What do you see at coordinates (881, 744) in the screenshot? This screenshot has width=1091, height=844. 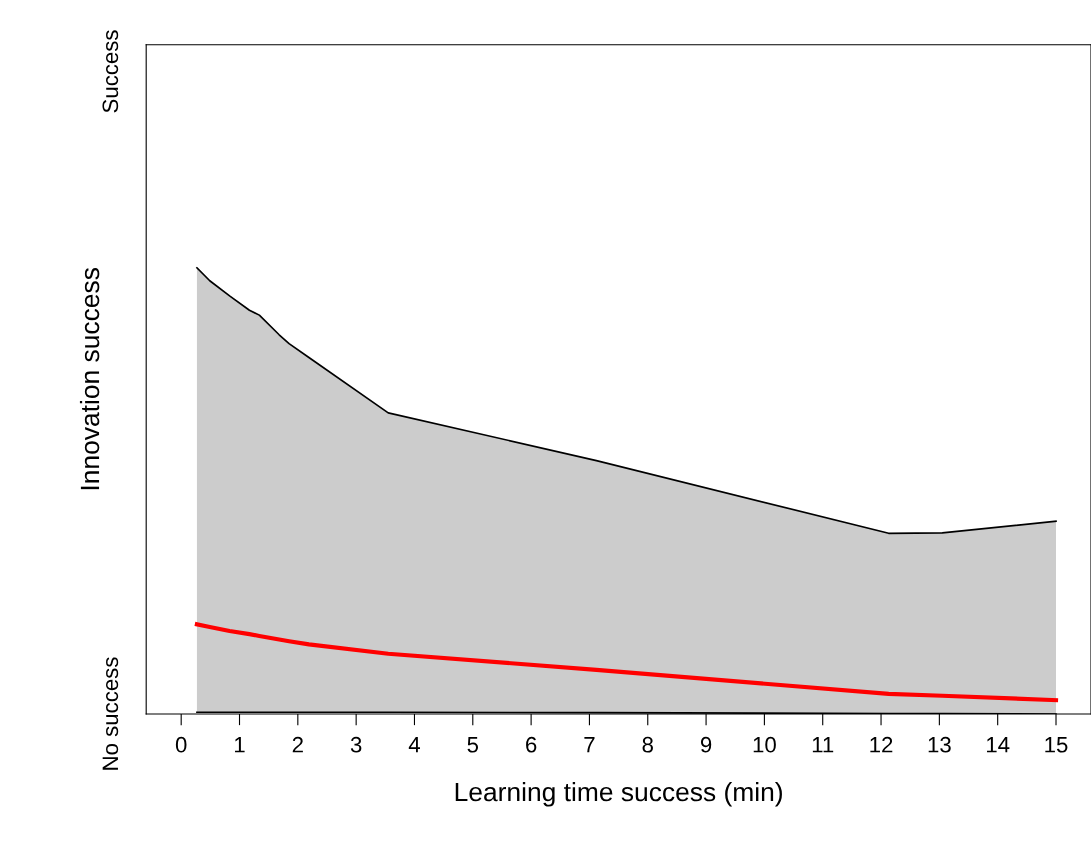 I see `x-tick-label: 12` at bounding box center [881, 744].